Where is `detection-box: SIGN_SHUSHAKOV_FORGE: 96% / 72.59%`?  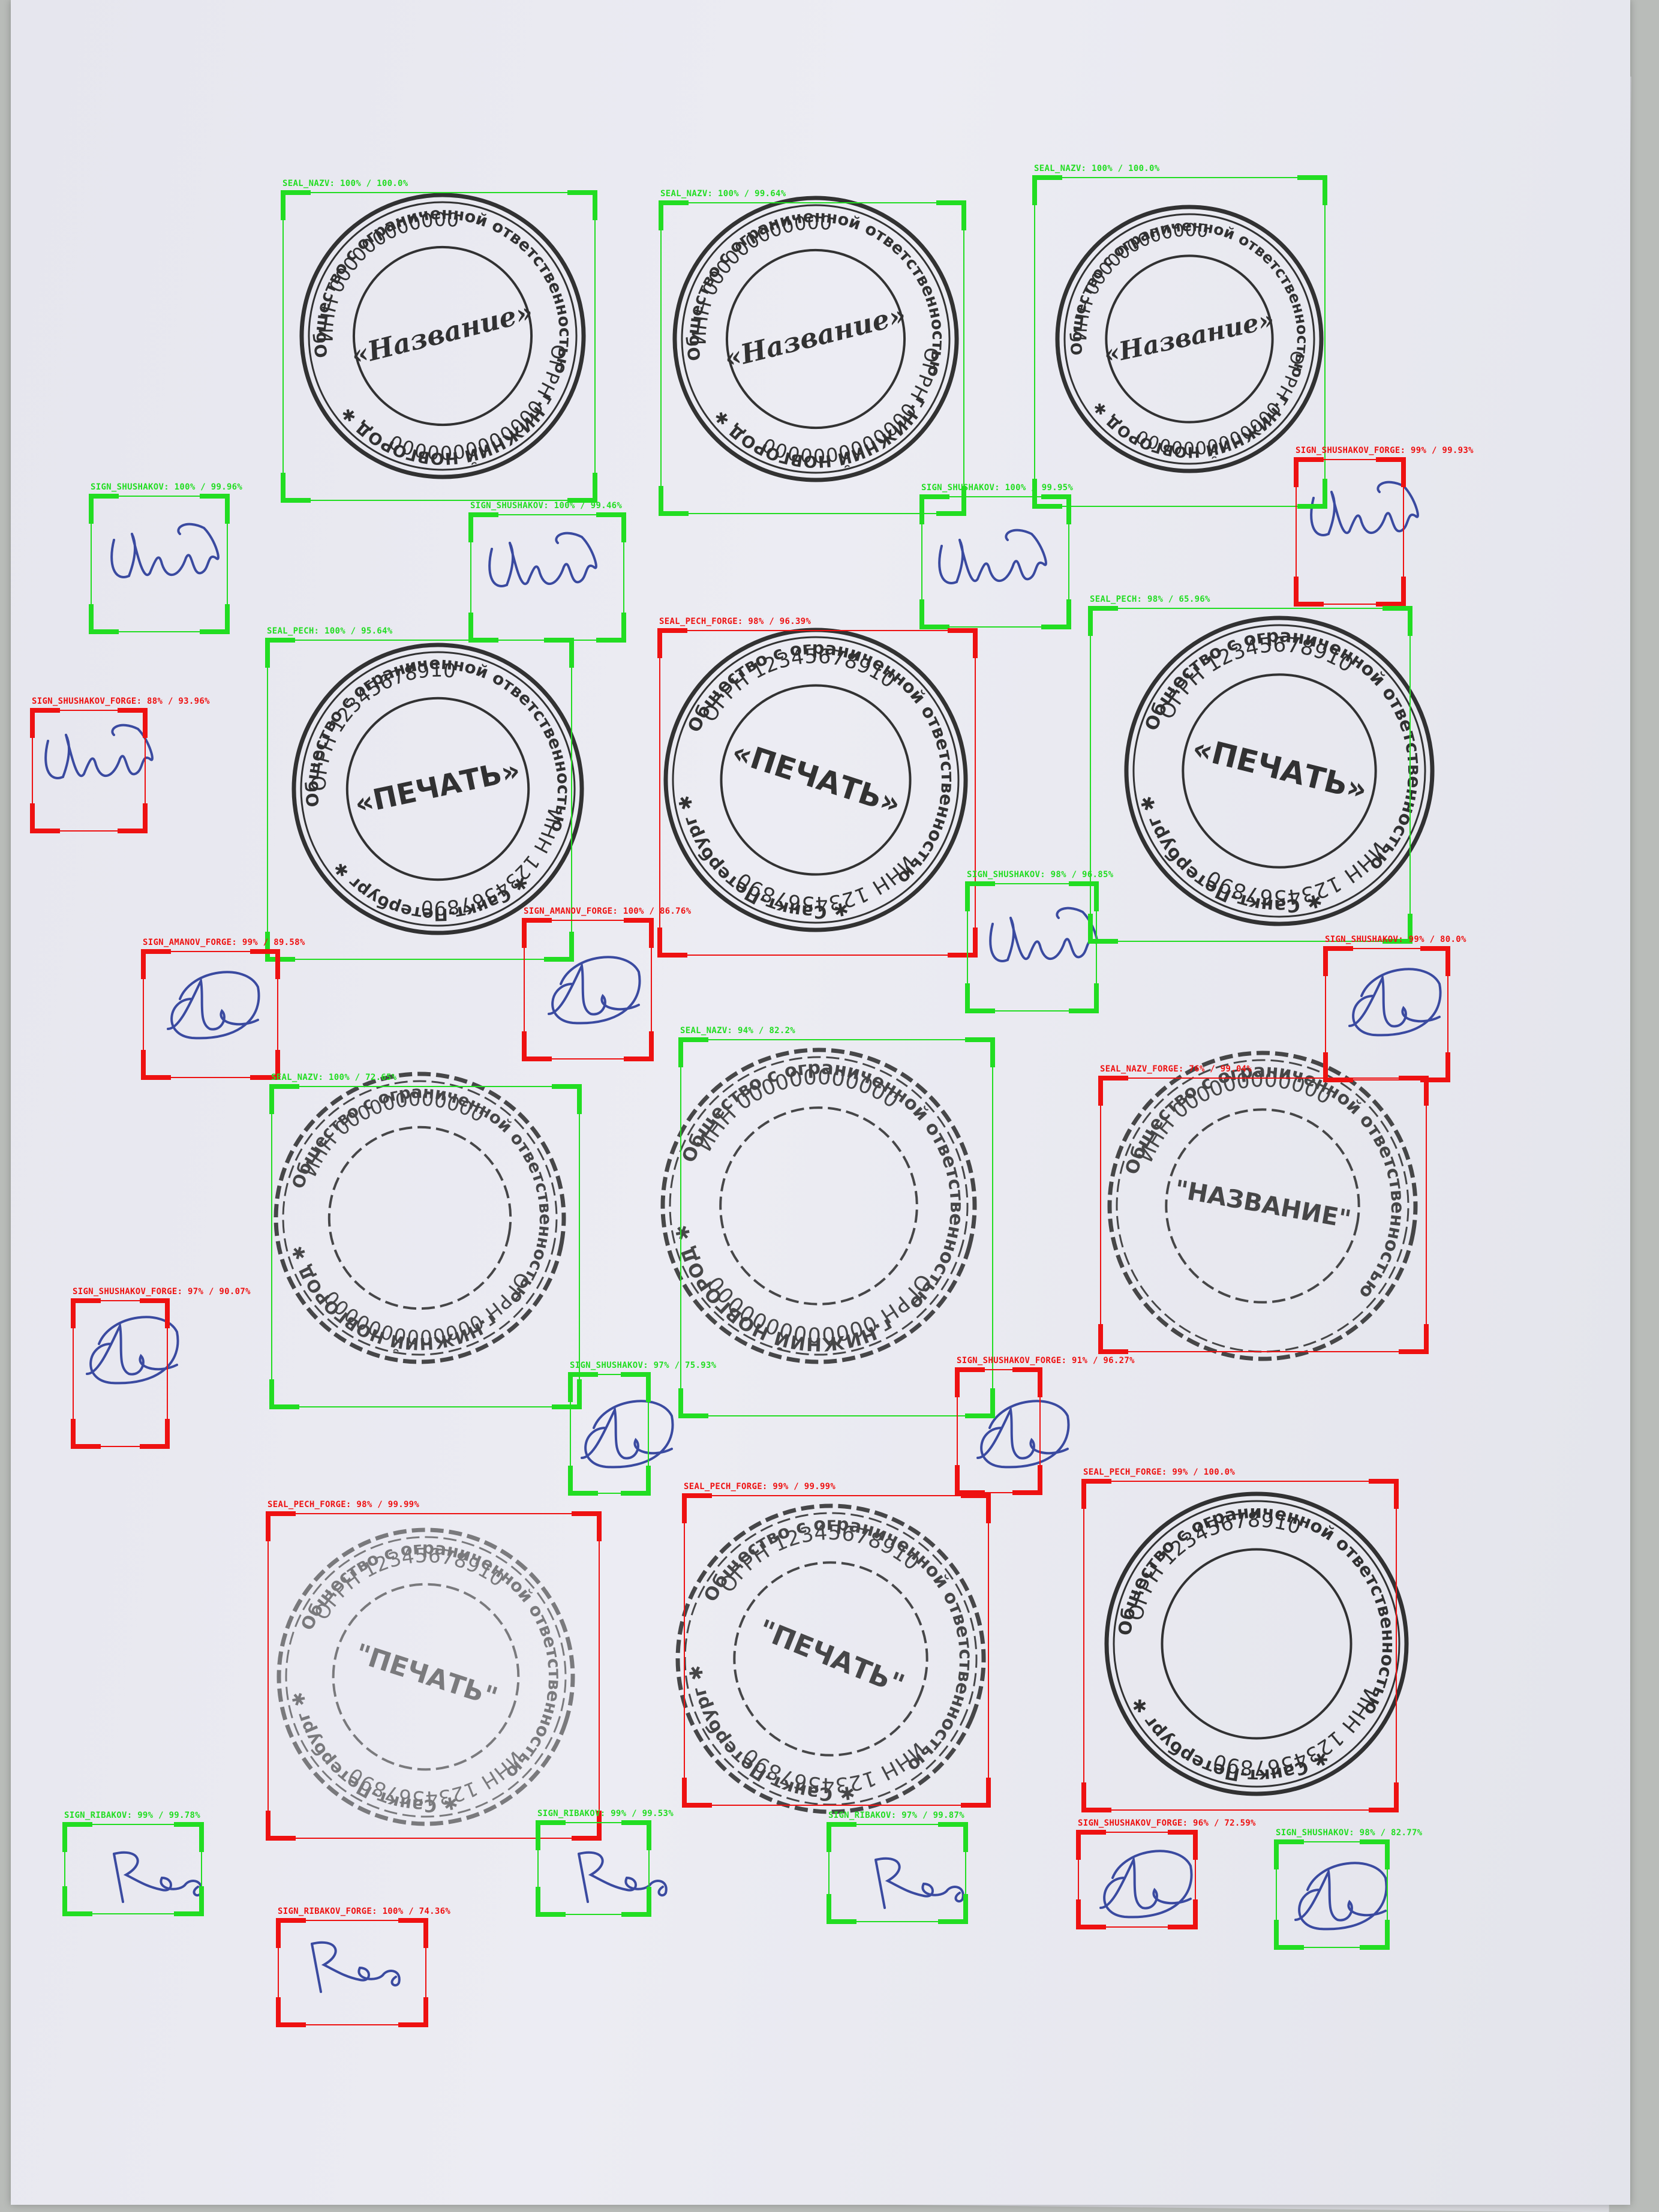
detection-box: SIGN_SHUSHAKOV_FORGE: 96% / 72.59% is located at coordinates (1165, 1873).